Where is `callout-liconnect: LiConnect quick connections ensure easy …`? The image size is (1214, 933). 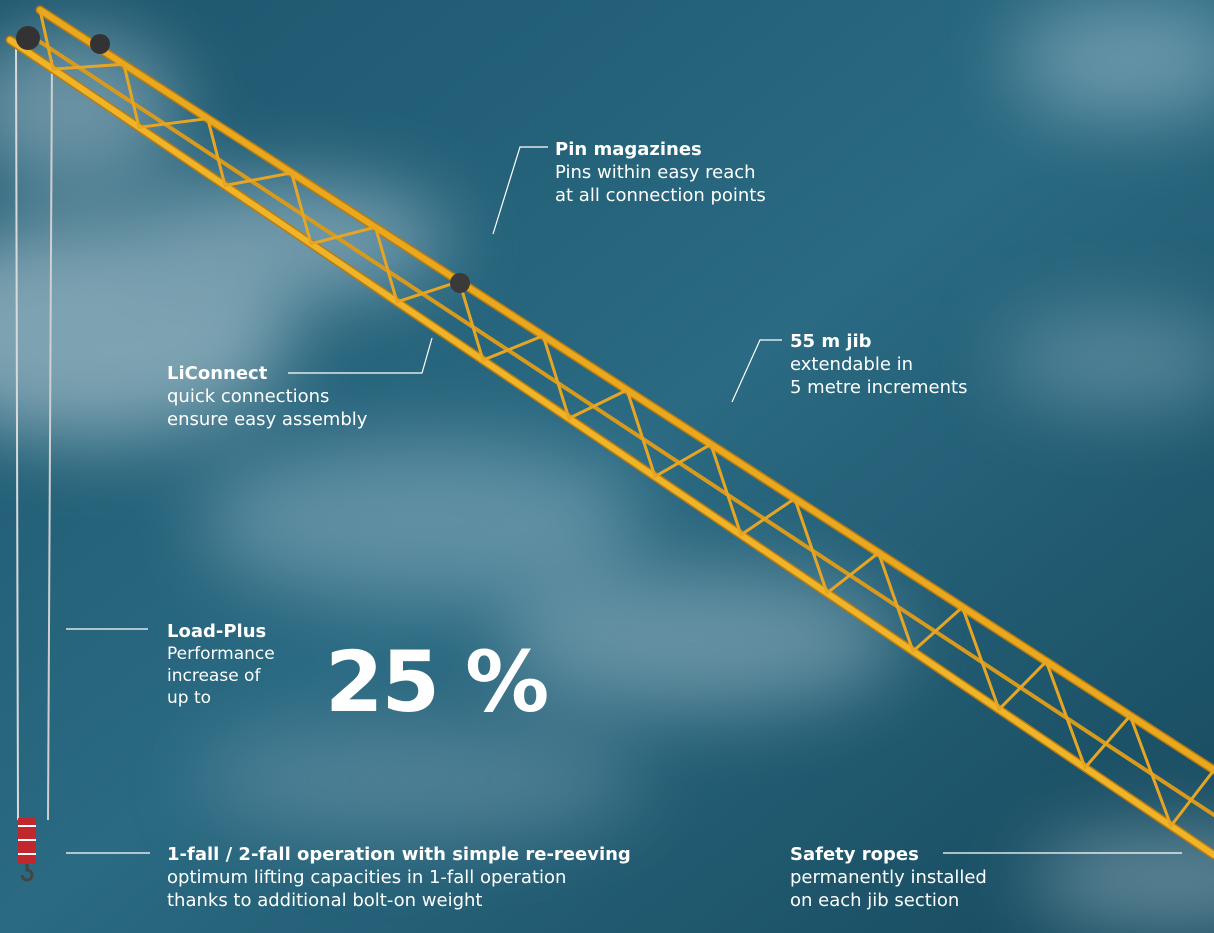
callout-liconnect: LiConnect quick connections ensure easy … is located at coordinates (267, 396).